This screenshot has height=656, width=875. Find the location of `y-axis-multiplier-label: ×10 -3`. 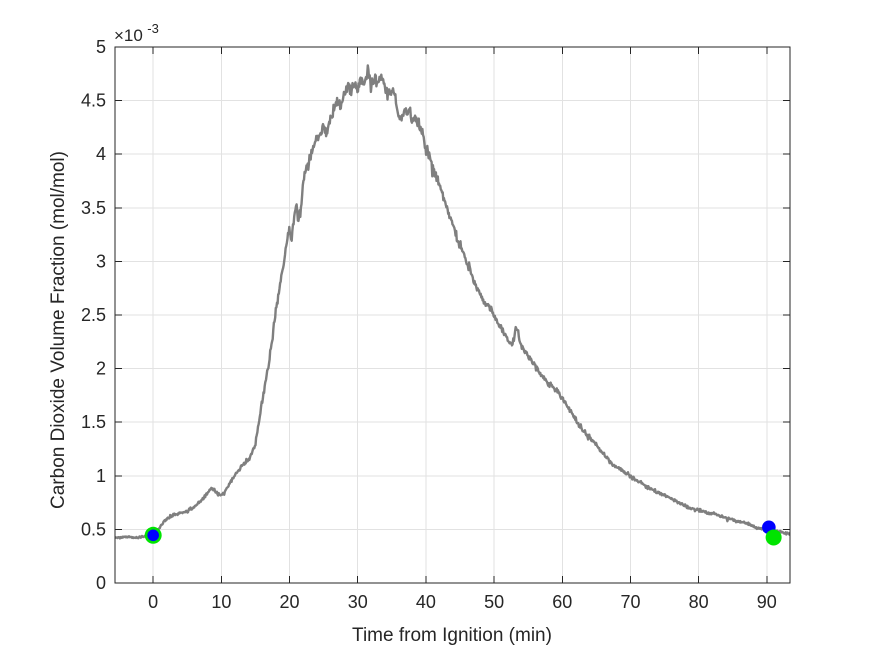

y-axis-multiplier-label: ×10 -3 is located at coordinates (136, 33).